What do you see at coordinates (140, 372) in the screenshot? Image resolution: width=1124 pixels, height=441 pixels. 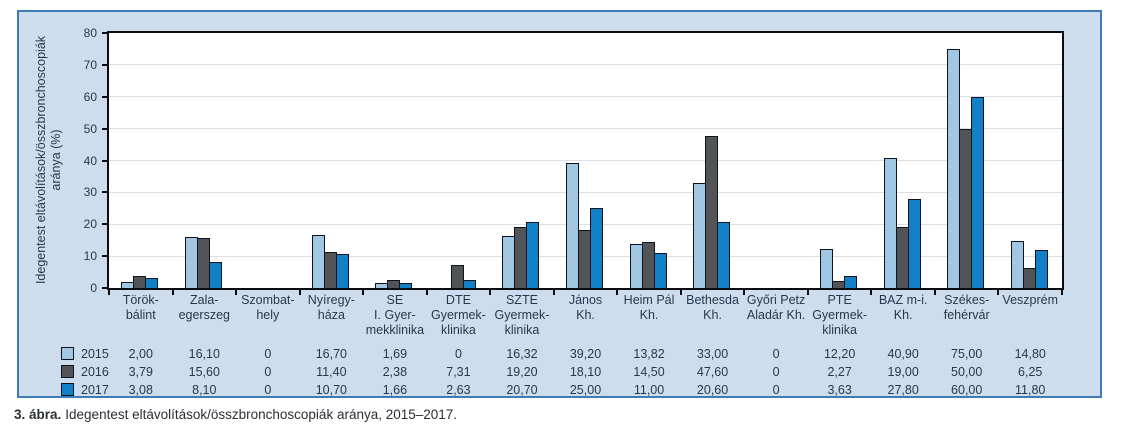 I see `table-value: 3,79` at bounding box center [140, 372].